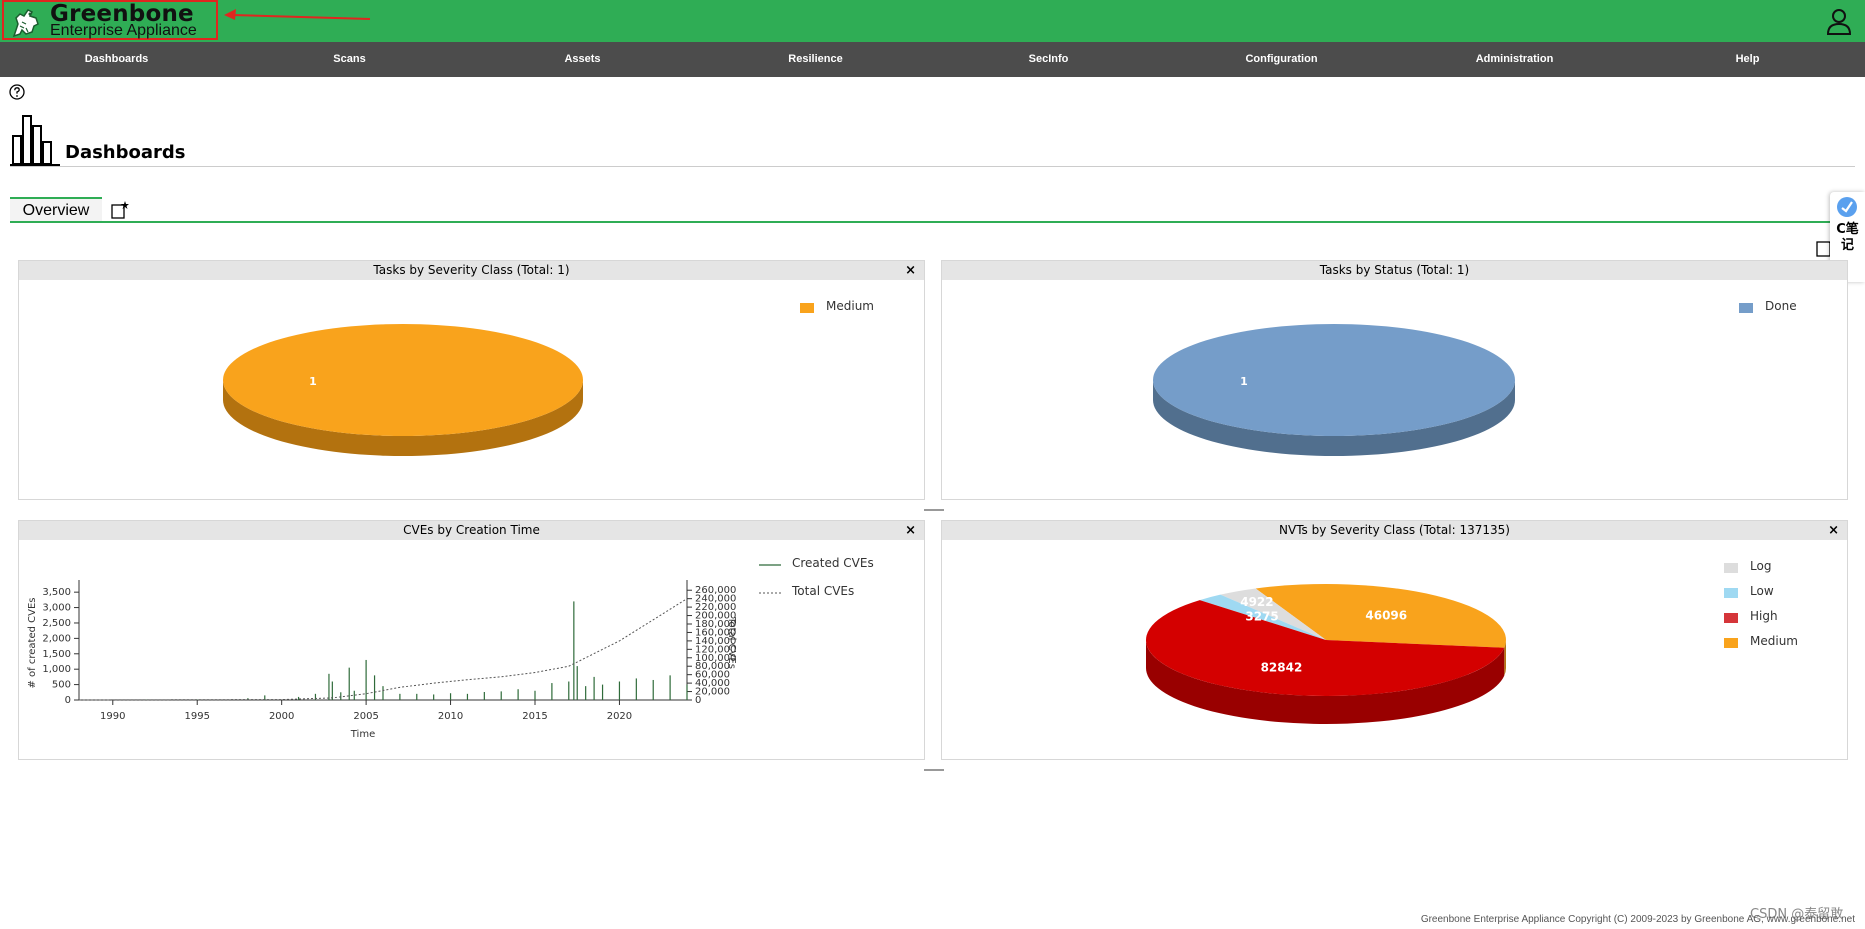 This screenshot has width=1865, height=929. What do you see at coordinates (534, 716) in the screenshot?
I see `x-tick-label: 2015` at bounding box center [534, 716].